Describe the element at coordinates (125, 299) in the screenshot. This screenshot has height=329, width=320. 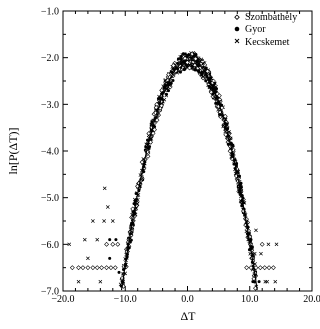
I see `x-tick-label: −10.0` at that location.